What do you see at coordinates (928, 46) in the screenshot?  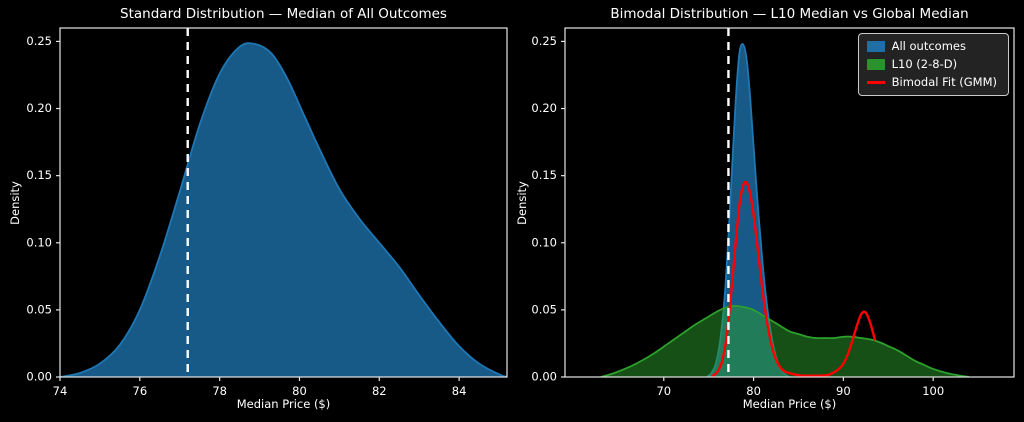 I see `legend-label-all-outcomes: All outcomes` at bounding box center [928, 46].